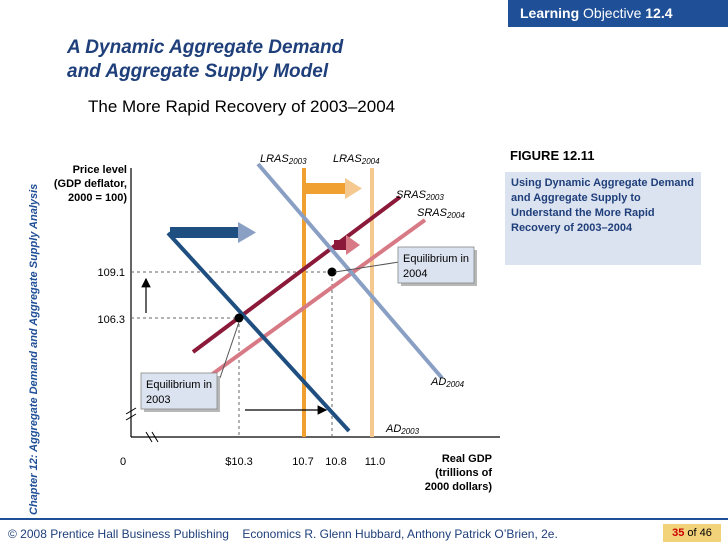  What do you see at coordinates (441, 213) in the screenshot?
I see `sras-2004-label: SRAS2004` at bounding box center [441, 213].